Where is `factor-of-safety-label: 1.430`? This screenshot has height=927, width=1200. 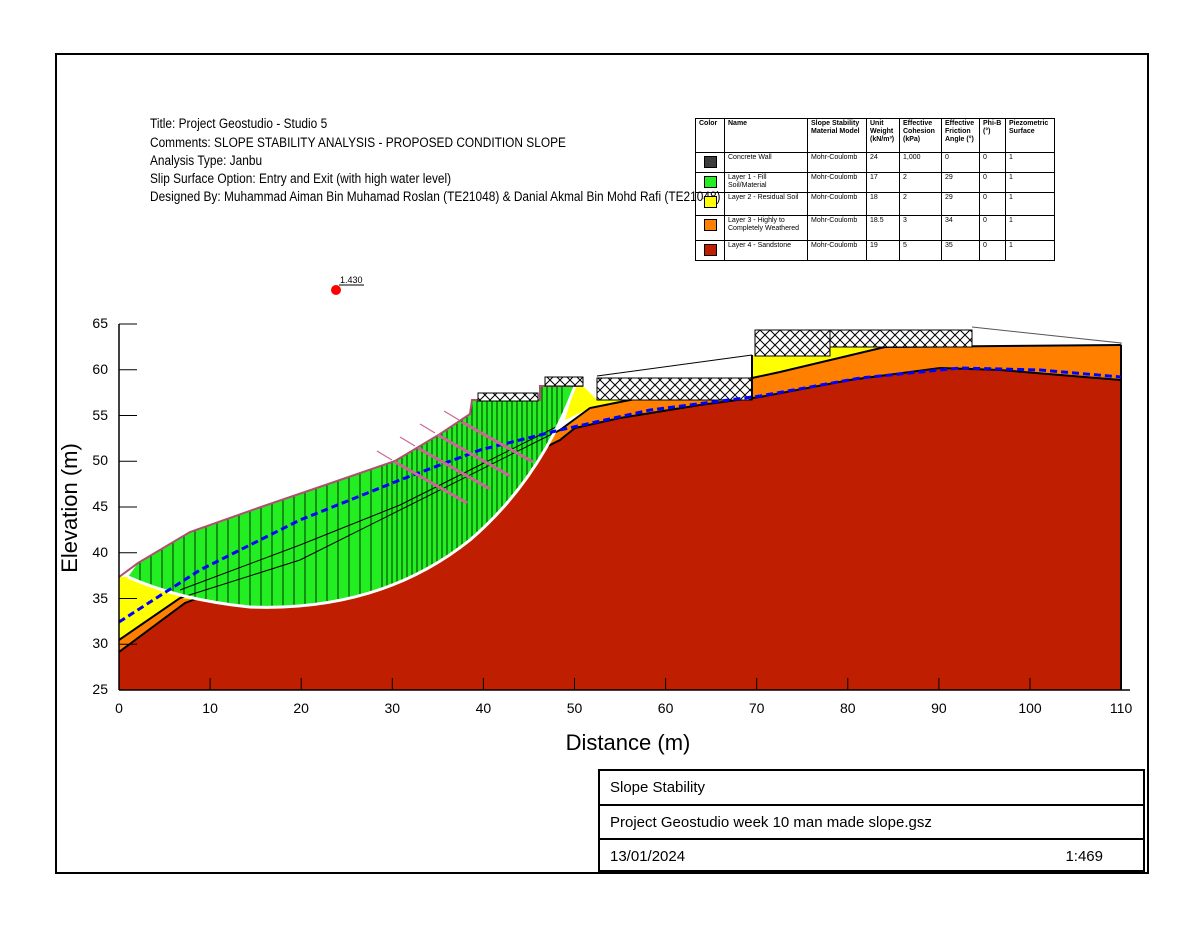
factor-of-safety-label: 1.430 is located at coordinates (351, 280).